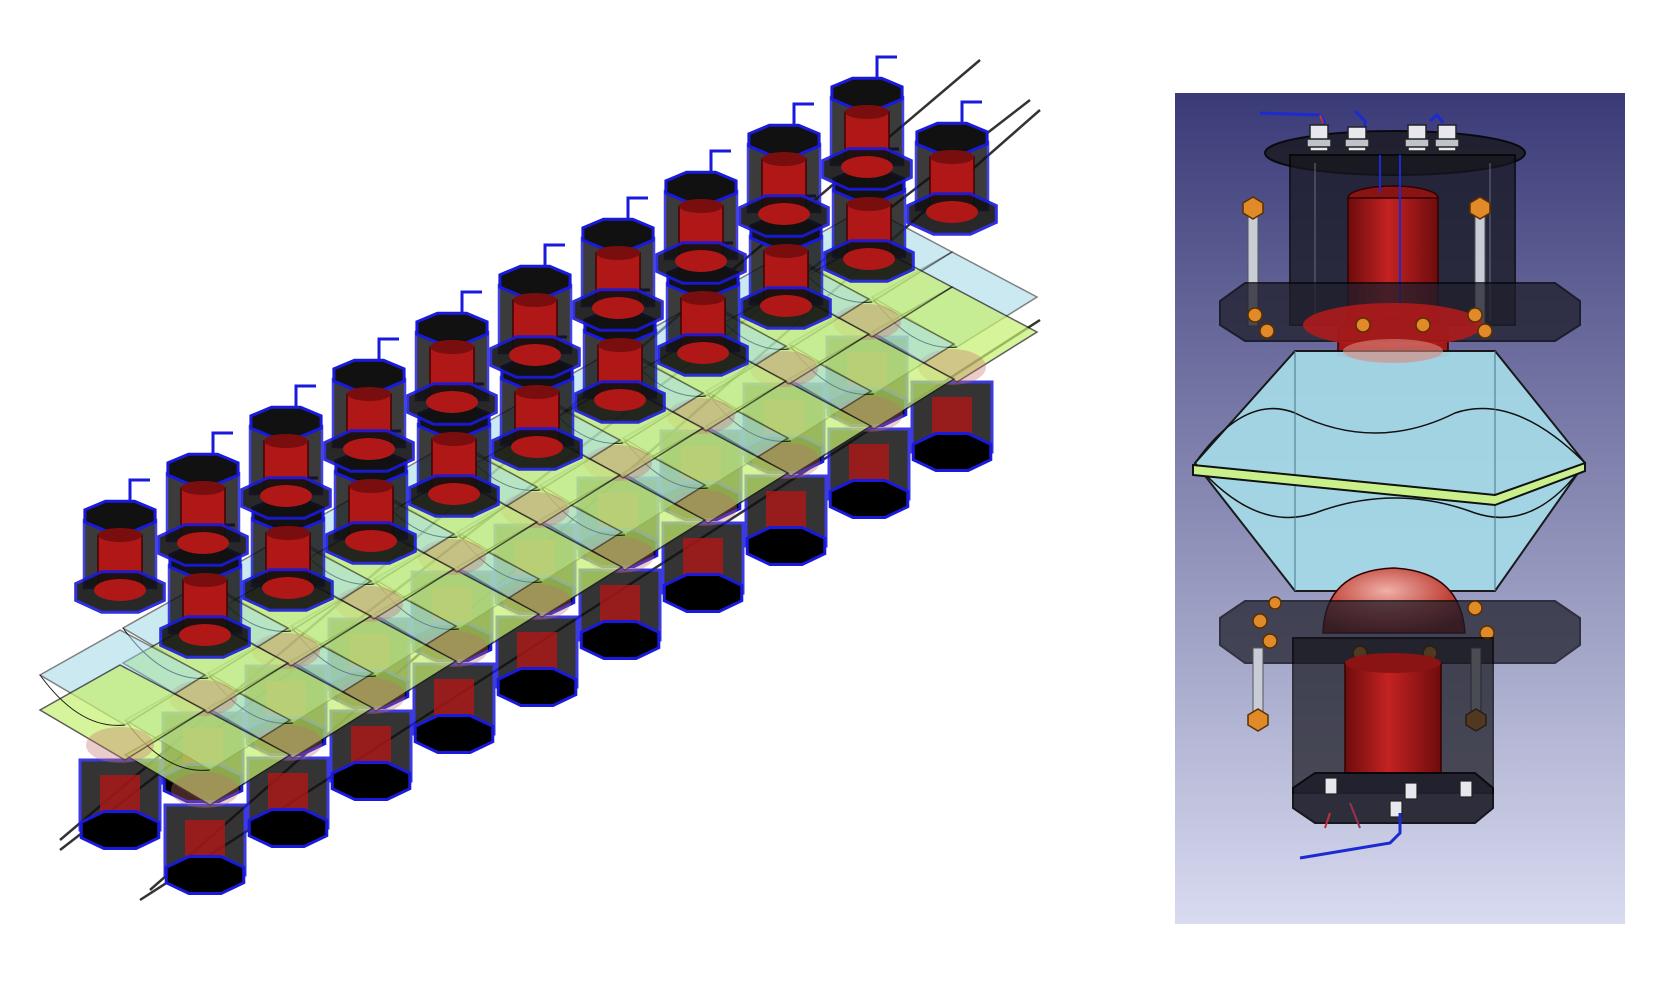 This screenshot has width=1654, height=1004. Describe the element at coordinates (205, 790) in the screenshot. I see `light-guide-dome-shadow` at that location.